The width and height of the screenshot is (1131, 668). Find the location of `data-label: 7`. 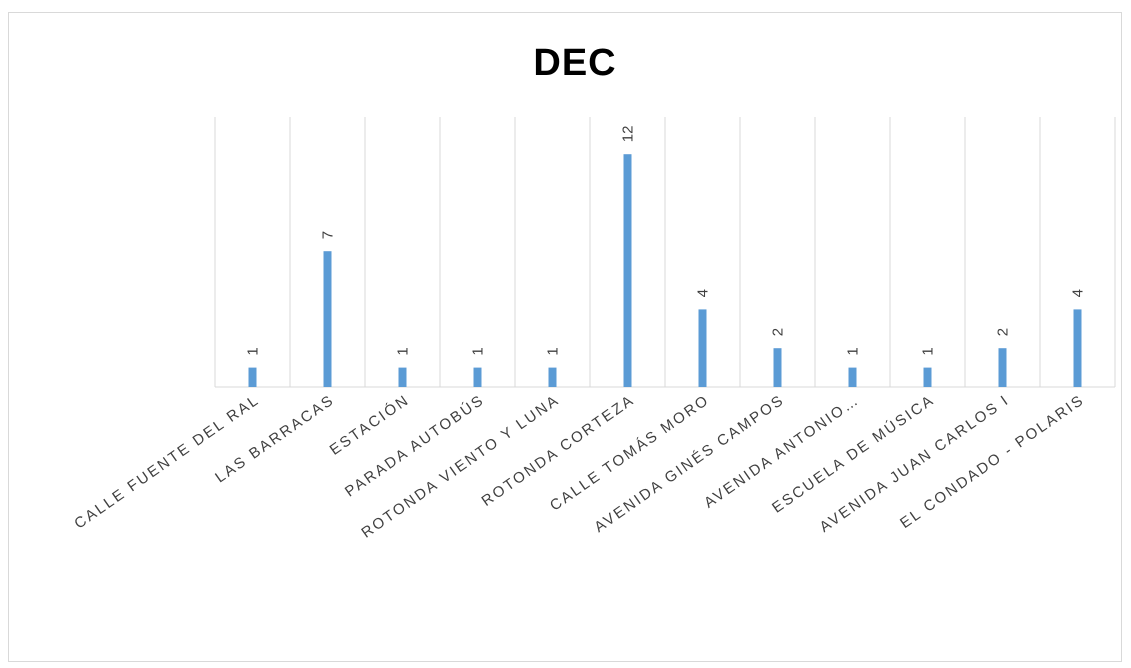

data-label: 7 is located at coordinates (328, 235).